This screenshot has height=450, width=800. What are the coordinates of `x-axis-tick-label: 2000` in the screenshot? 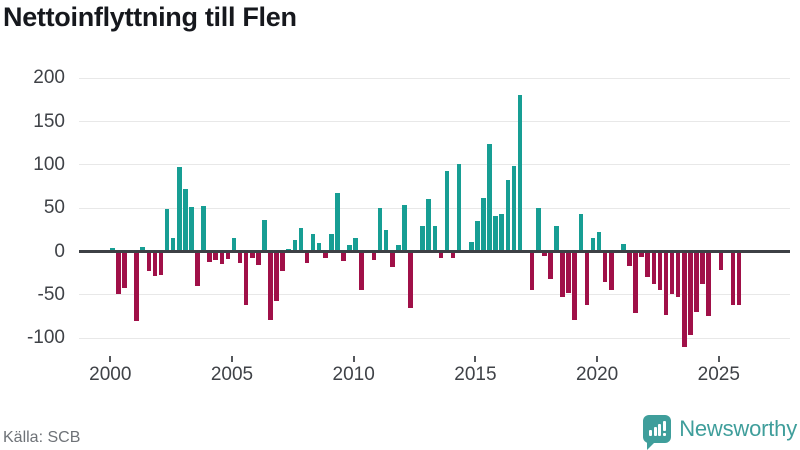 It's located at (110, 374).